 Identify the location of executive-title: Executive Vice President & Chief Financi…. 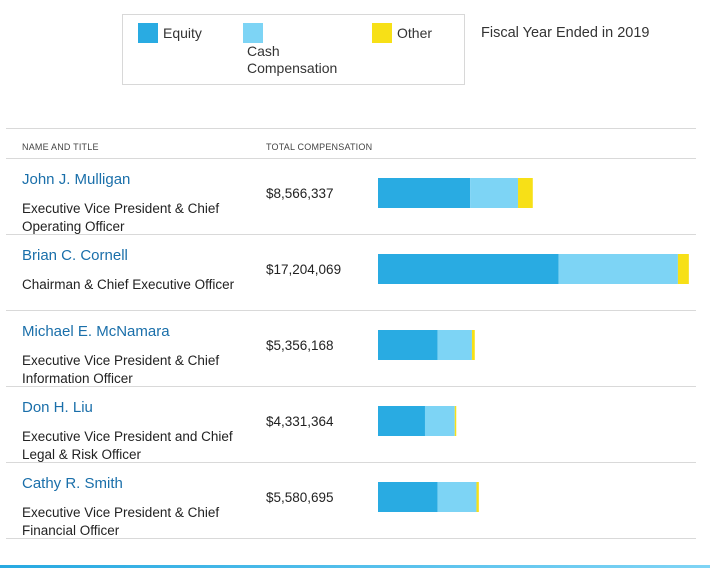
(121, 521).